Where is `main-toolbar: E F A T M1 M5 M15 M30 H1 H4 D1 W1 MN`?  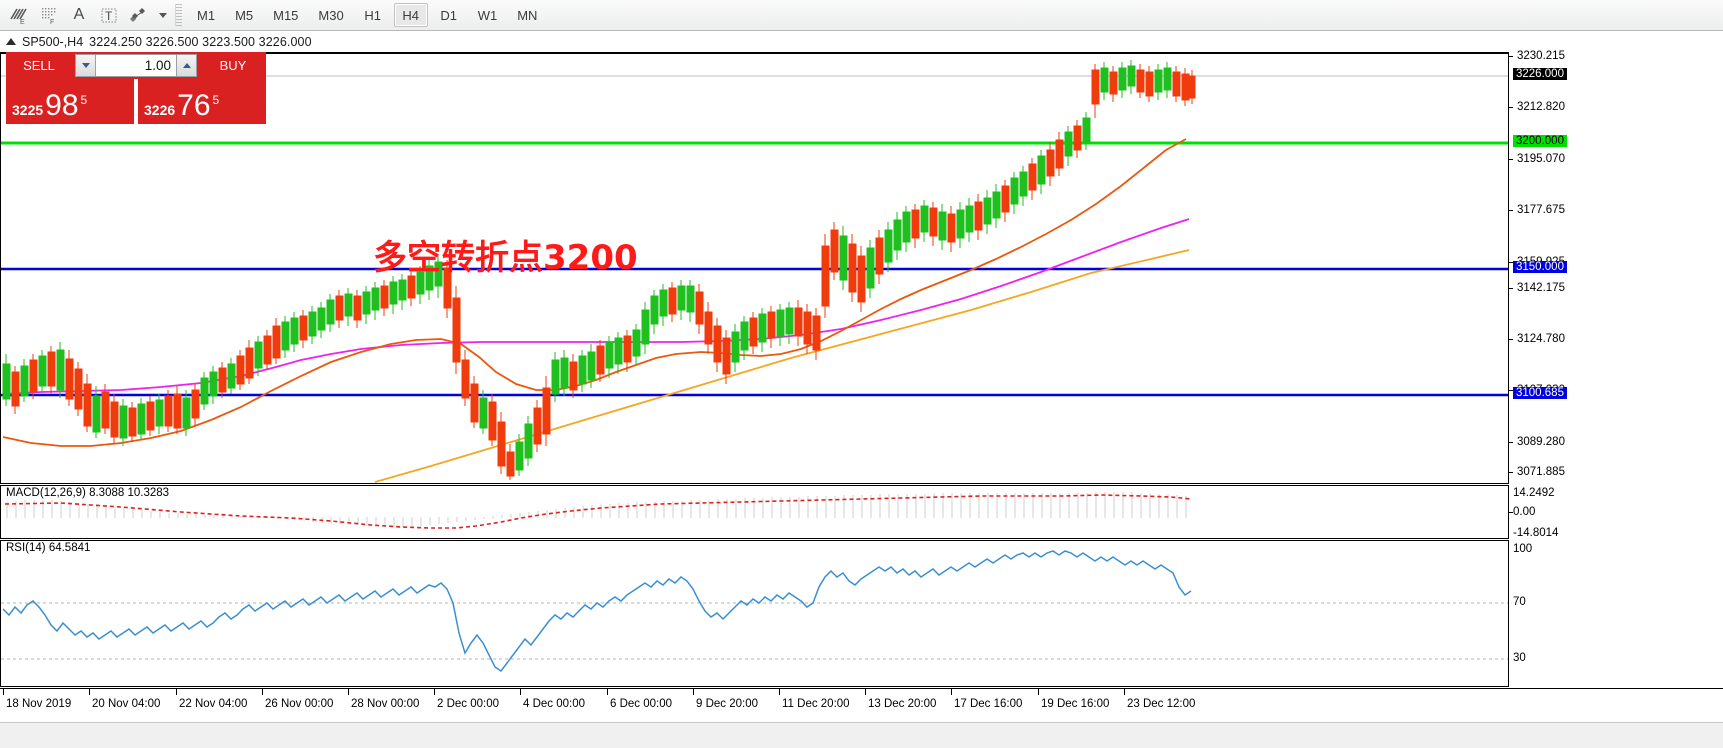
main-toolbar: E F A T M1 M5 M15 M30 H1 H4 D1 W1 MN is located at coordinates (861, 15).